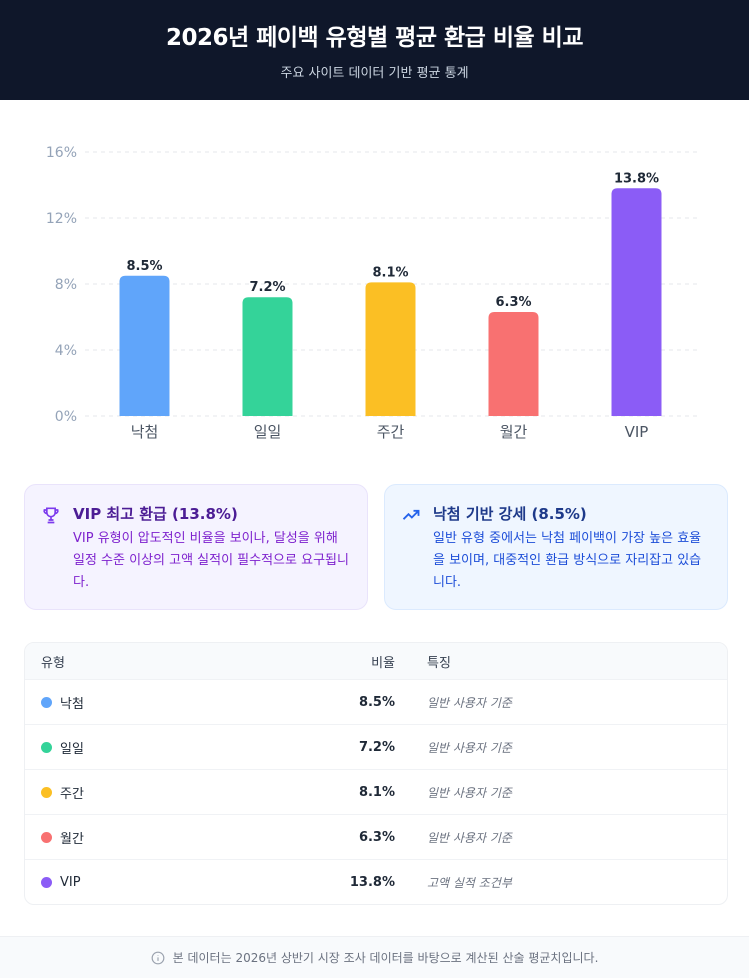  Describe the element at coordinates (61, 219) in the screenshot. I see `y-tick-label: 12%` at that location.